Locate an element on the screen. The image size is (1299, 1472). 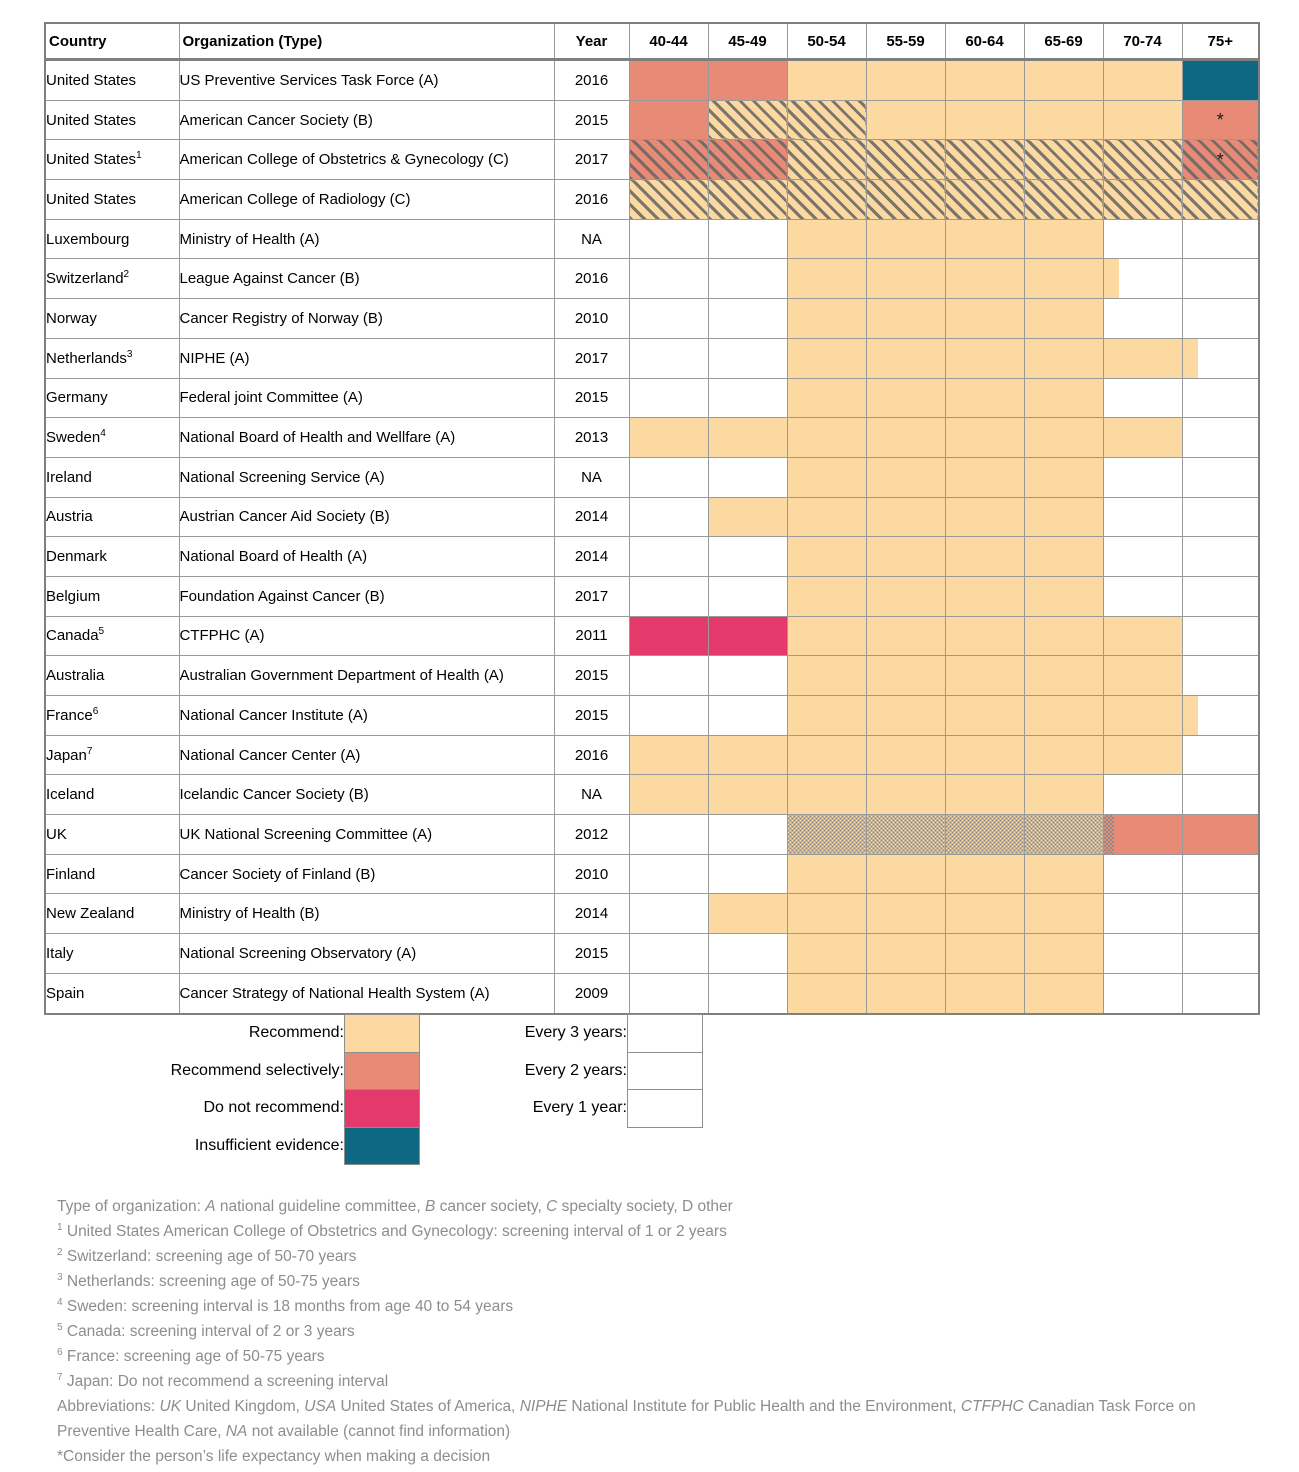
organization-cell: Austrian Cancer Aid Society (B) is located at coordinates (366, 517).